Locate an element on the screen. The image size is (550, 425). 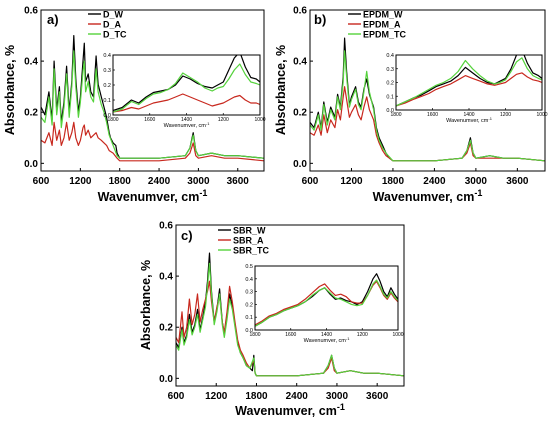
legend-label-D_A: D_A is located at coordinates (112, 25).